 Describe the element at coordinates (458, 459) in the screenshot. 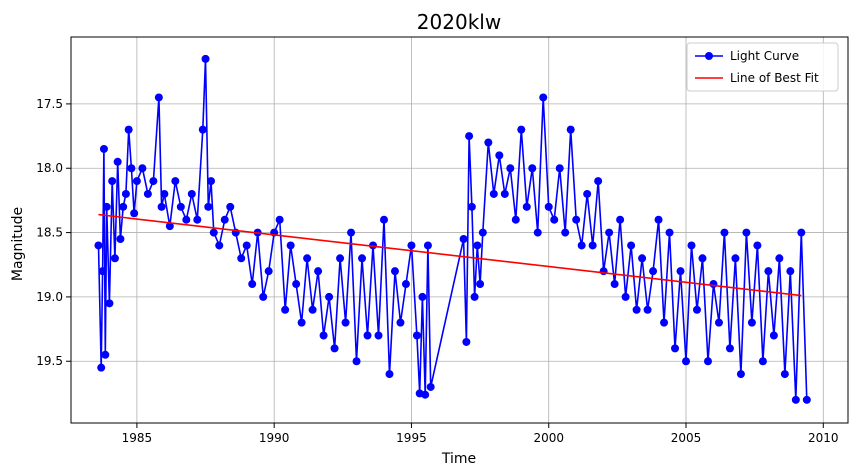

I see `x-axis-label: Time` at that location.